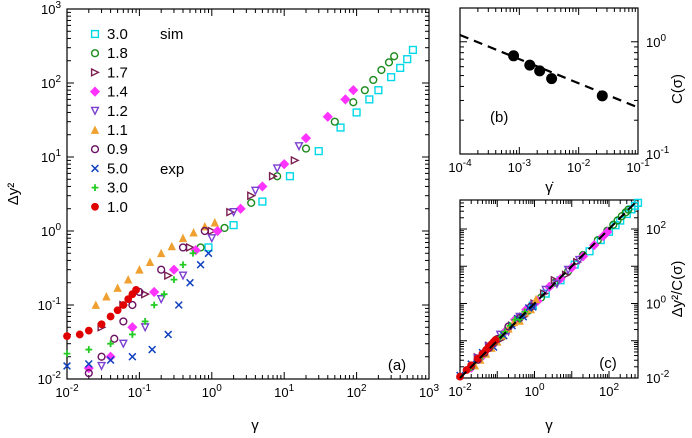 This screenshot has height=438, width=692. I want to click on panel-b-ytick-label: 10⁰, so click(656, 41).